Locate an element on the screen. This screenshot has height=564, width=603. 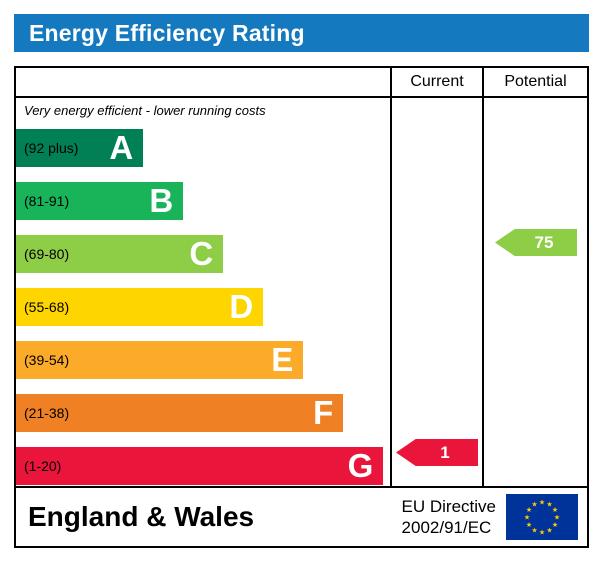
band-letter: G is located at coordinates (360, 465).